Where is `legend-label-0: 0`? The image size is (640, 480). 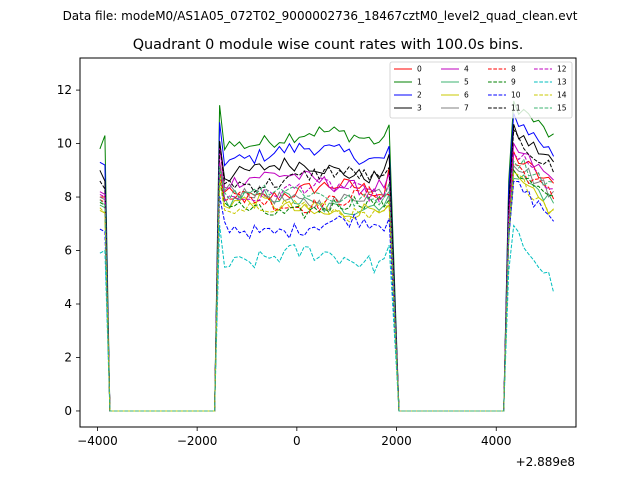 legend-label-0: 0 is located at coordinates (419, 69).